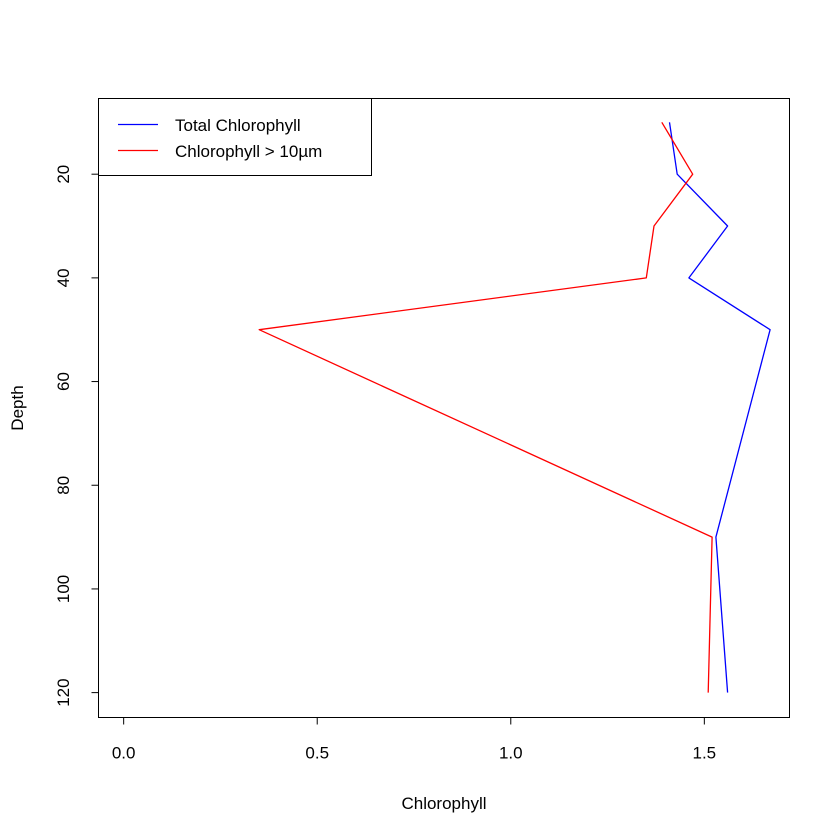 The image size is (840, 840). What do you see at coordinates (317, 753) in the screenshot?
I see `x-tick-label: 0.5` at bounding box center [317, 753].